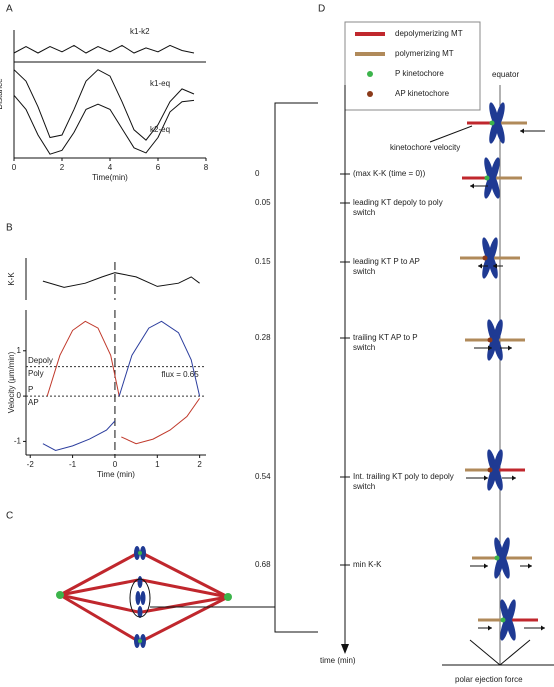 Image resolution: width=554 pixels, height=687 pixels. What do you see at coordinates (160, 83) in the screenshot?
I see `series-label: k1-eq` at bounding box center [160, 83].